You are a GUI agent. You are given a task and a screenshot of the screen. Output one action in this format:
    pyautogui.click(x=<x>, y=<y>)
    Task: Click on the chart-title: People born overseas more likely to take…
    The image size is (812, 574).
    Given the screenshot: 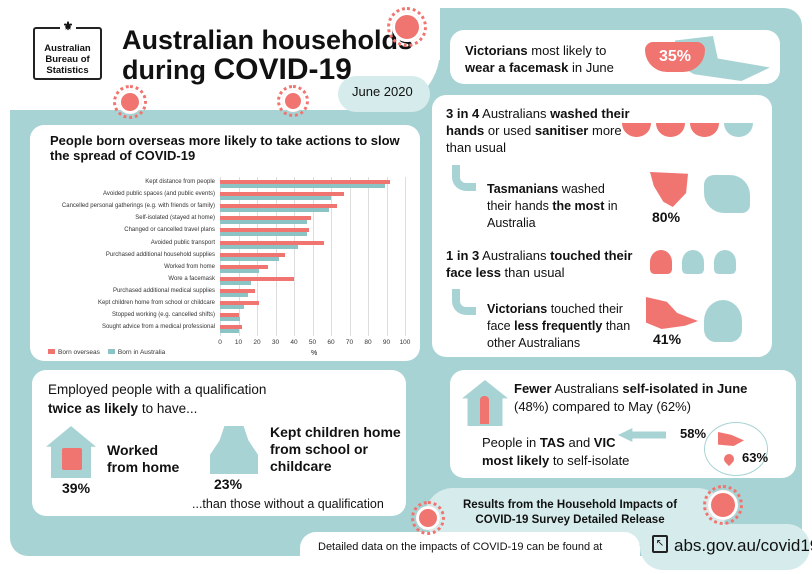 What is the action you would take?
    pyautogui.click(x=225, y=148)
    